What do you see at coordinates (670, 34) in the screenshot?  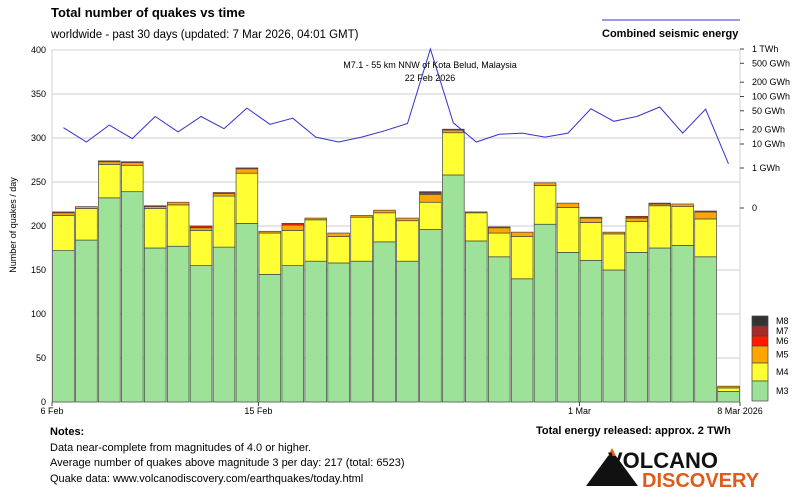 I see `legend-energy-label: Combined seismic energy` at bounding box center [670, 34].